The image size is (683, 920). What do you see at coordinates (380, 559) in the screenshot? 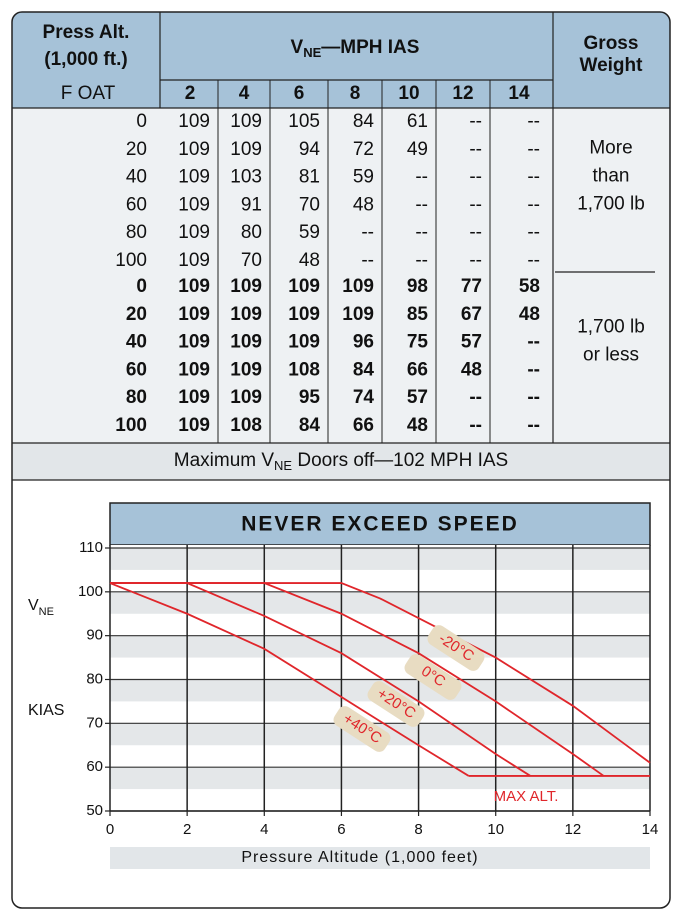
I see `grid-stripe` at bounding box center [380, 559].